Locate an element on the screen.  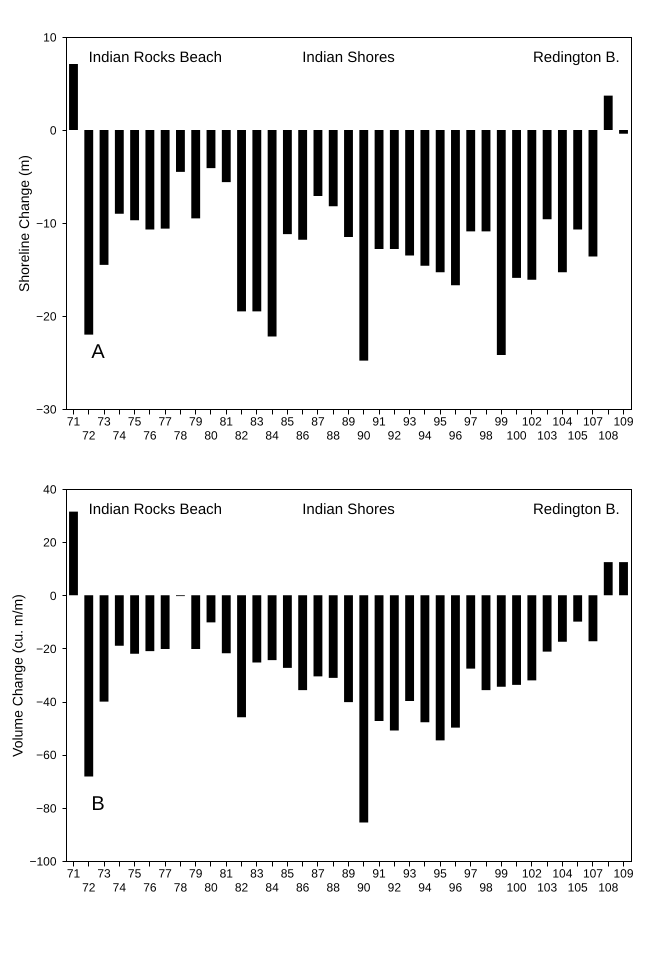
x-tick-label: 76 is located at coordinates (150, 435).